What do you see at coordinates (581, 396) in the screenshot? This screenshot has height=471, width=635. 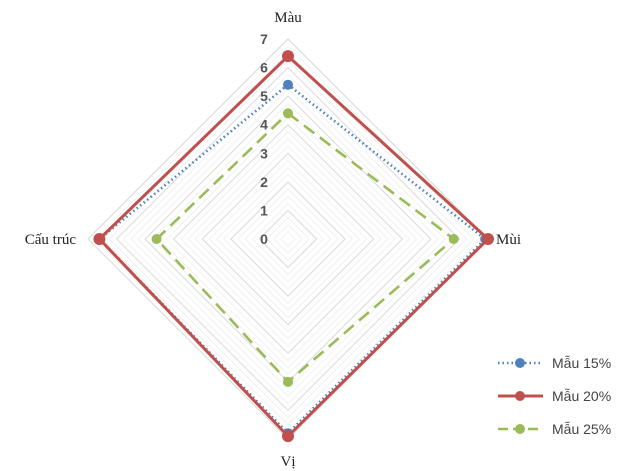 I see `legend-label: Mẫu 20%` at bounding box center [581, 396].